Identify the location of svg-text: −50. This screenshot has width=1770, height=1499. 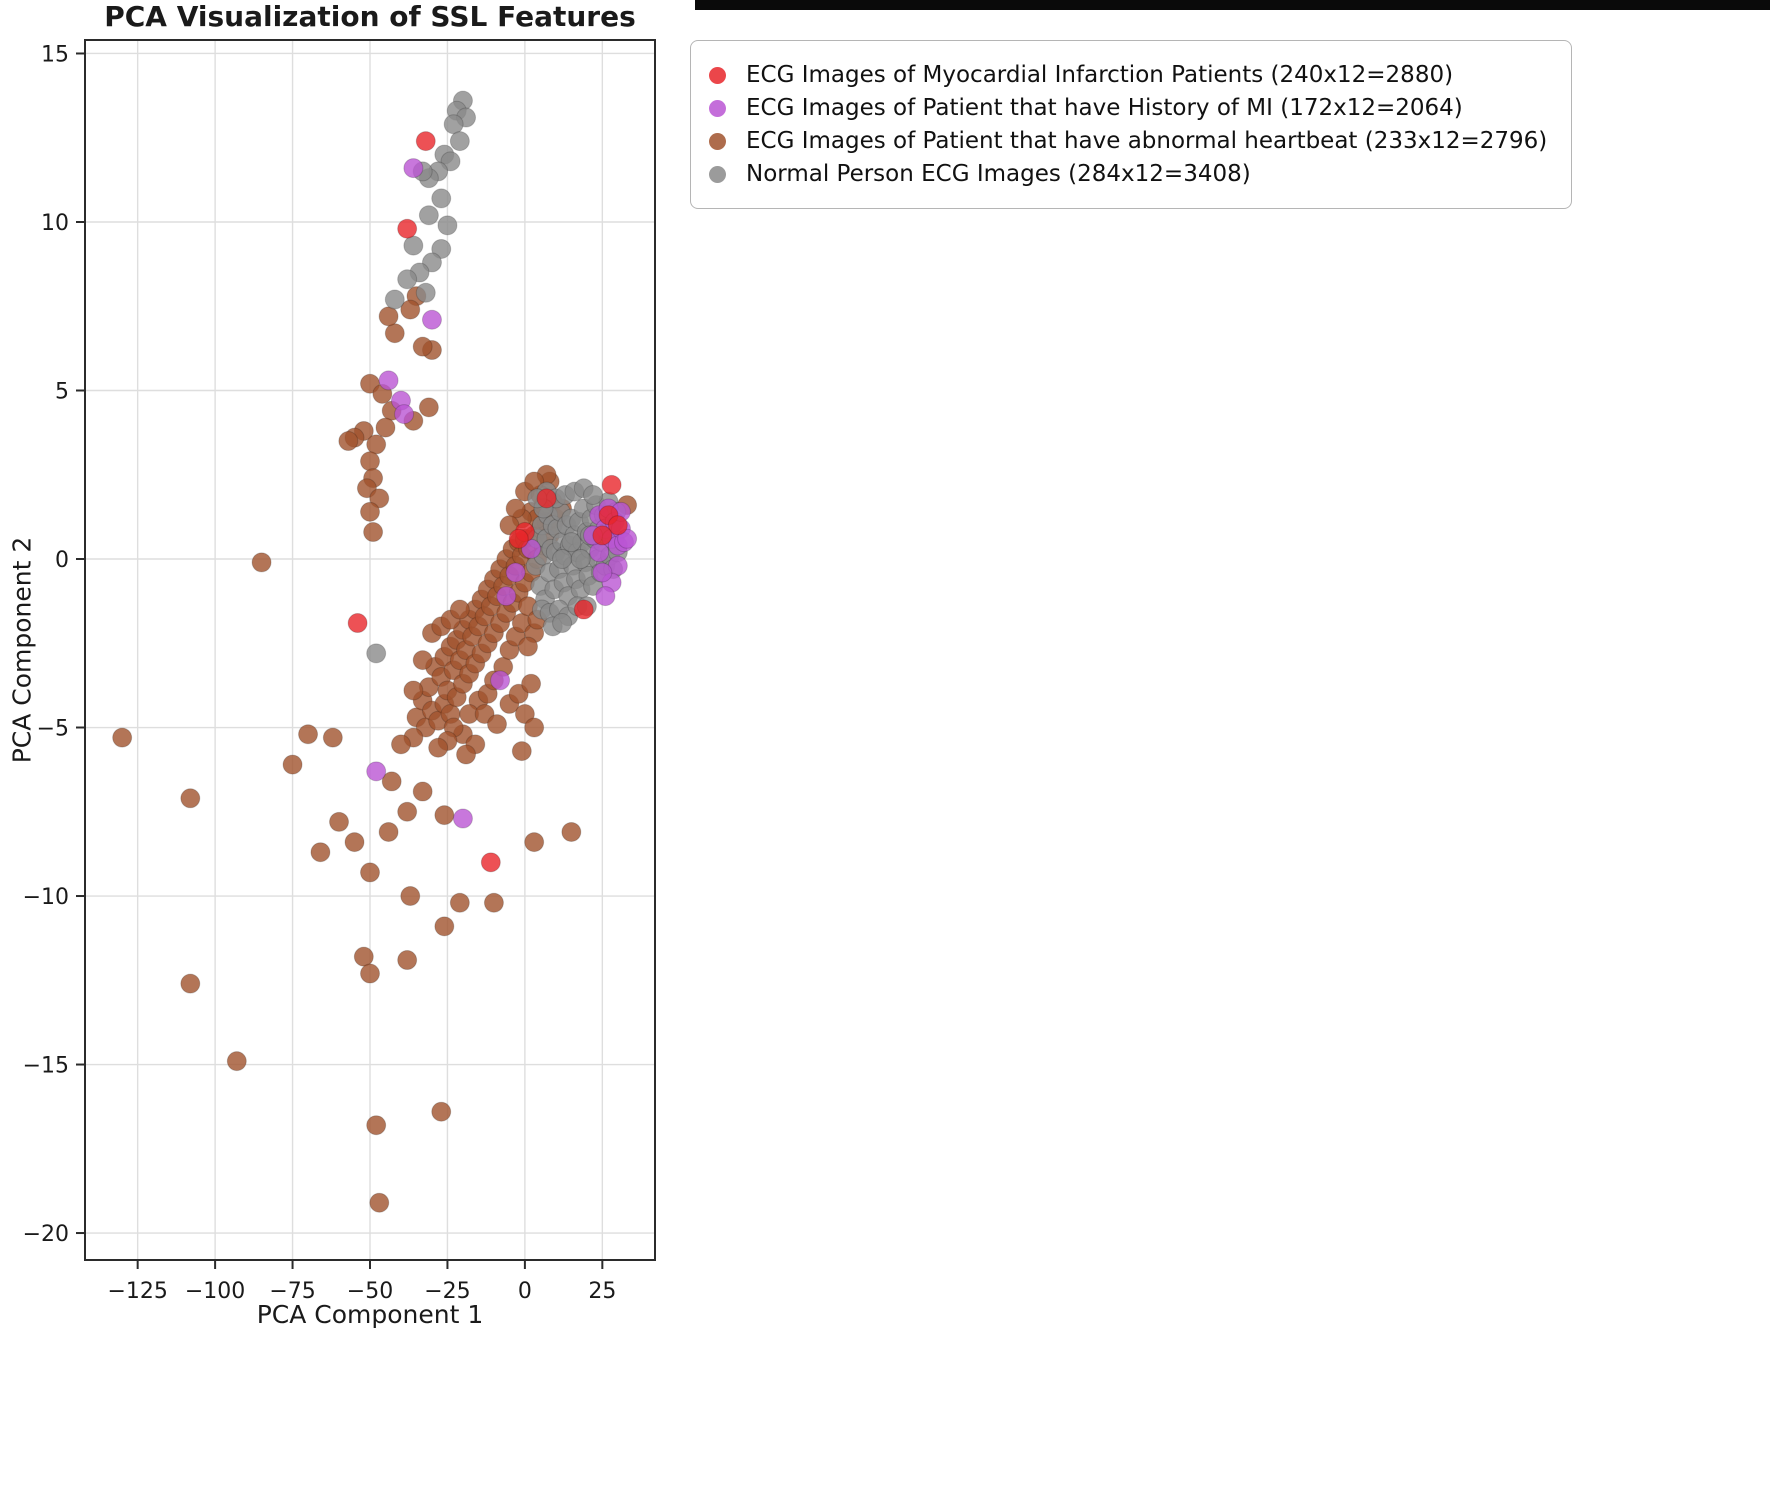
(370, 1291).